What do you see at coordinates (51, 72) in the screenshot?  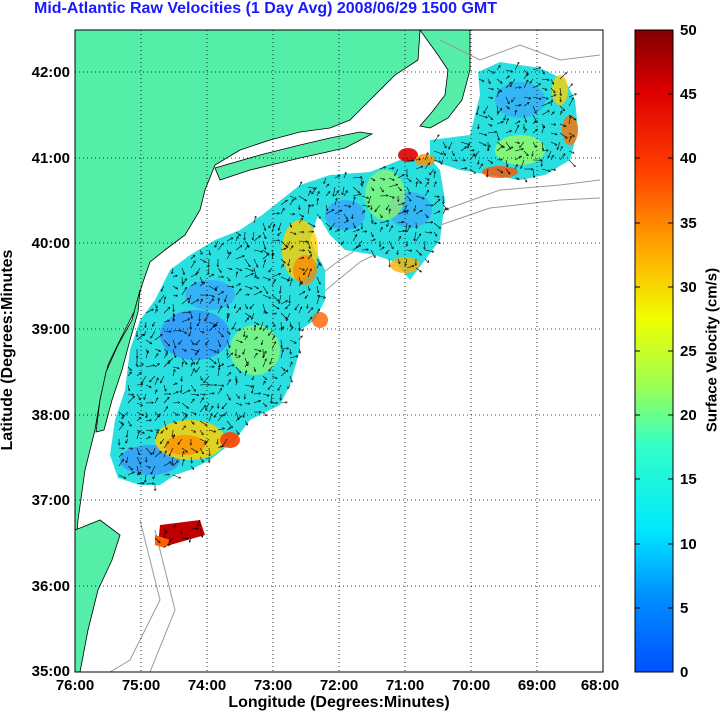 I see `y-tick-label: 42:00` at bounding box center [51, 72].